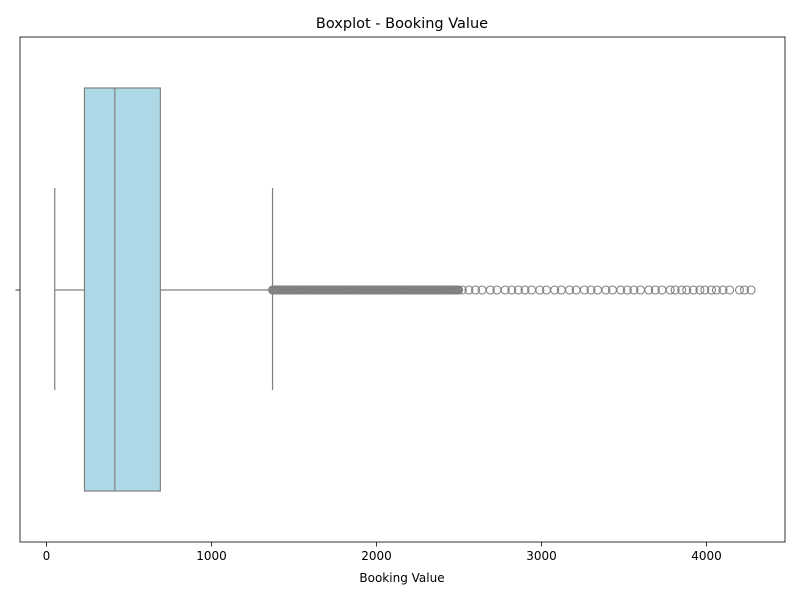  Describe the element at coordinates (402, 24) in the screenshot. I see `chart-title: Boxplot - Booking Value` at that location.